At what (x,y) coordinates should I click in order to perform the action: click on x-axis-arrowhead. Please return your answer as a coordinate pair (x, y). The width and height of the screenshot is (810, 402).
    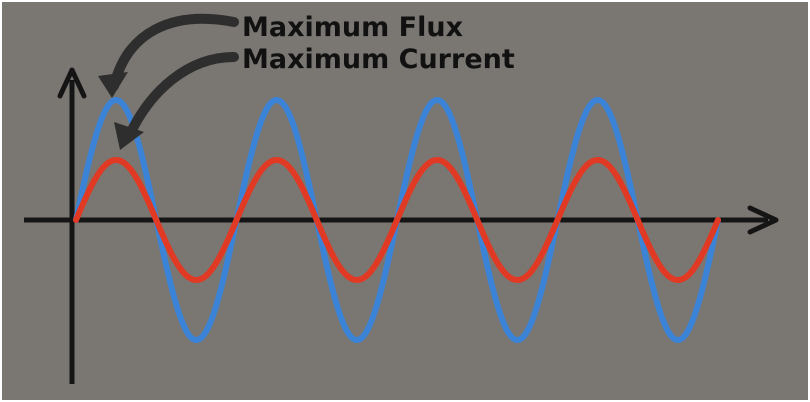
    Looking at the image, I should click on (763, 220).